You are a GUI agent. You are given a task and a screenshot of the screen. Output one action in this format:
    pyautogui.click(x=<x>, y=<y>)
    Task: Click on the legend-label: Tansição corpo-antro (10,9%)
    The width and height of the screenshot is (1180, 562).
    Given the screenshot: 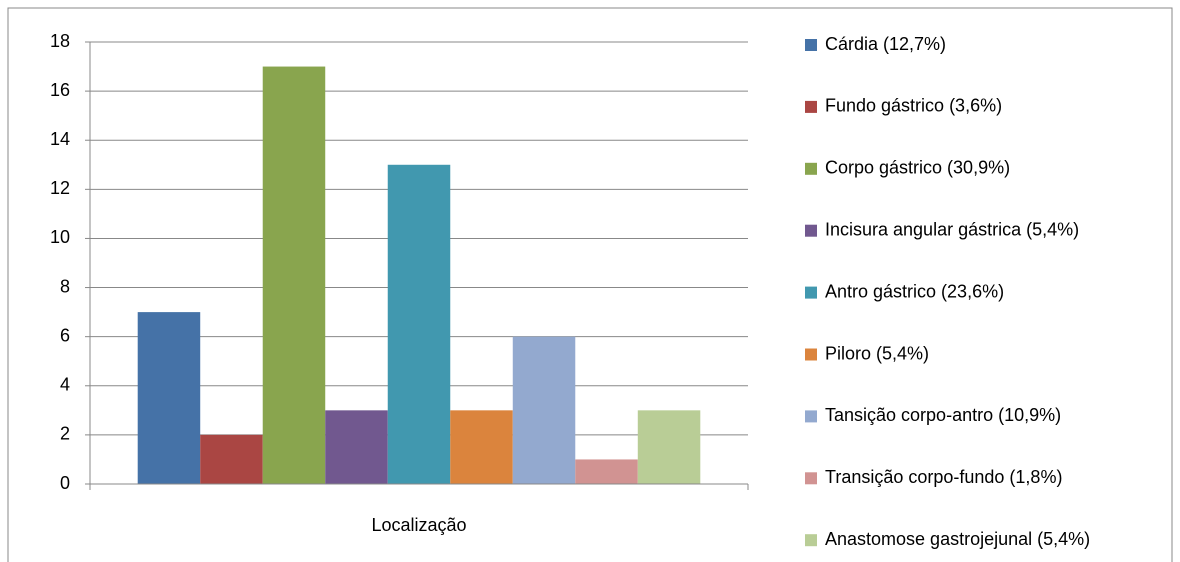 What is the action you would take?
    pyautogui.click(x=943, y=415)
    